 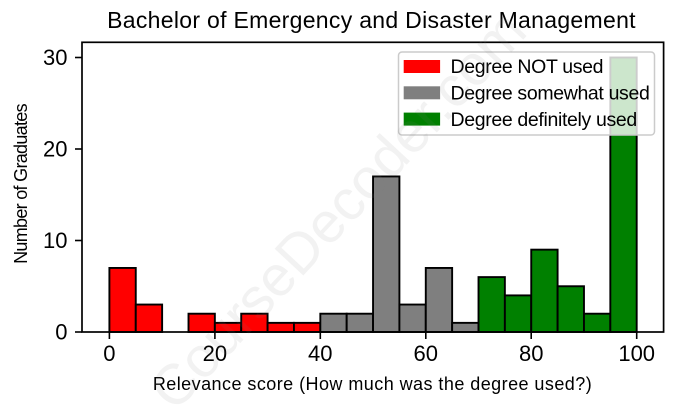 What do you see at coordinates (320, 353) in the screenshot?
I see `svg-text: 40` at bounding box center [320, 353].